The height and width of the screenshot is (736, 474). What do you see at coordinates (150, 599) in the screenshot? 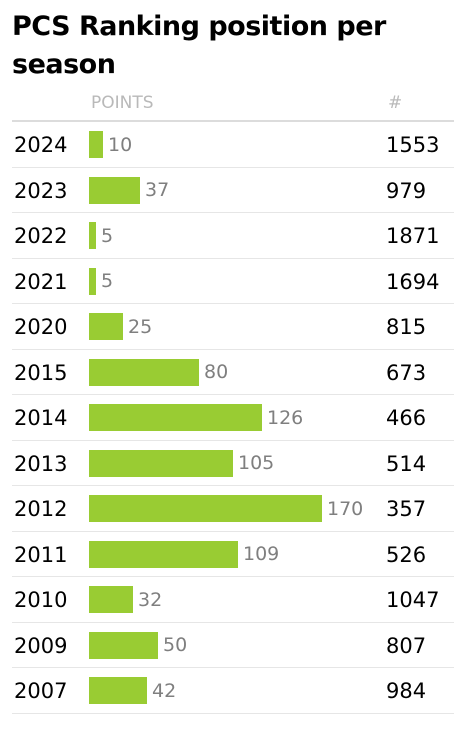
I see `points-value: 32` at bounding box center [150, 599].